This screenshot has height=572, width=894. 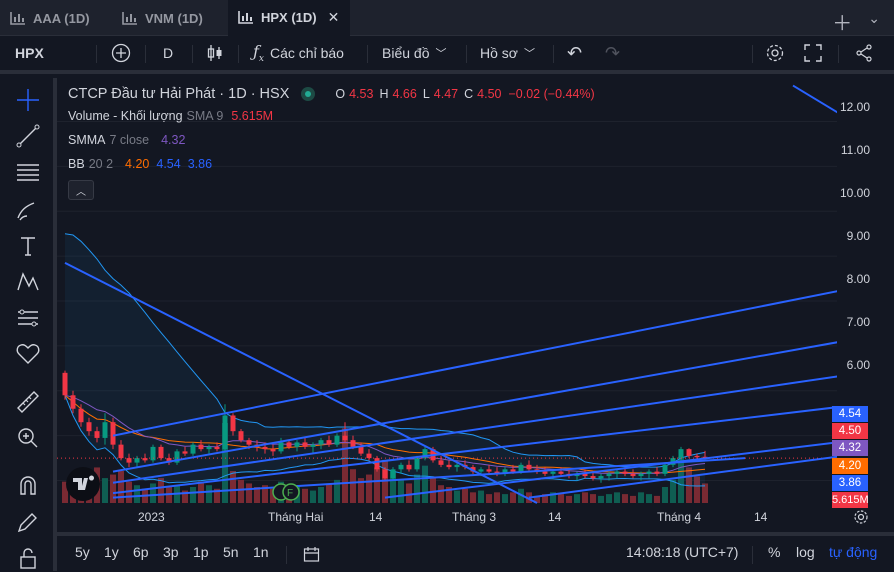 What do you see at coordinates (171, 552) in the screenshot?
I see `range-3p: 3p` at bounding box center [171, 552].